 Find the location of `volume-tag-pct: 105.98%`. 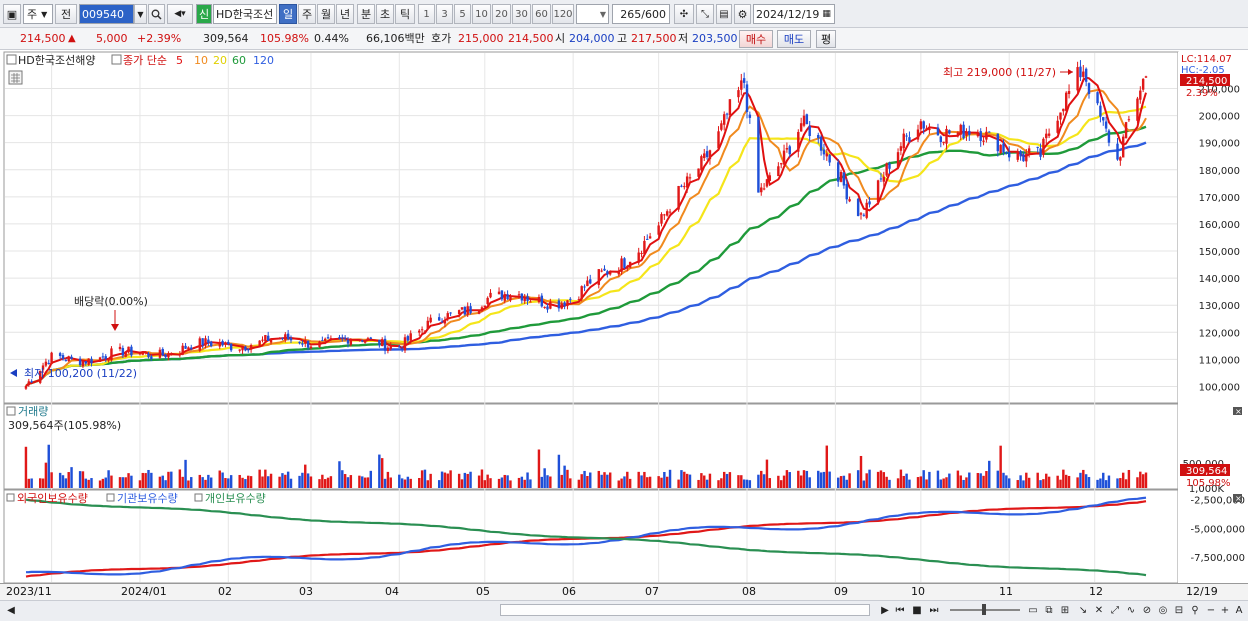

volume-tag-pct: 105.98% is located at coordinates (1208, 483).